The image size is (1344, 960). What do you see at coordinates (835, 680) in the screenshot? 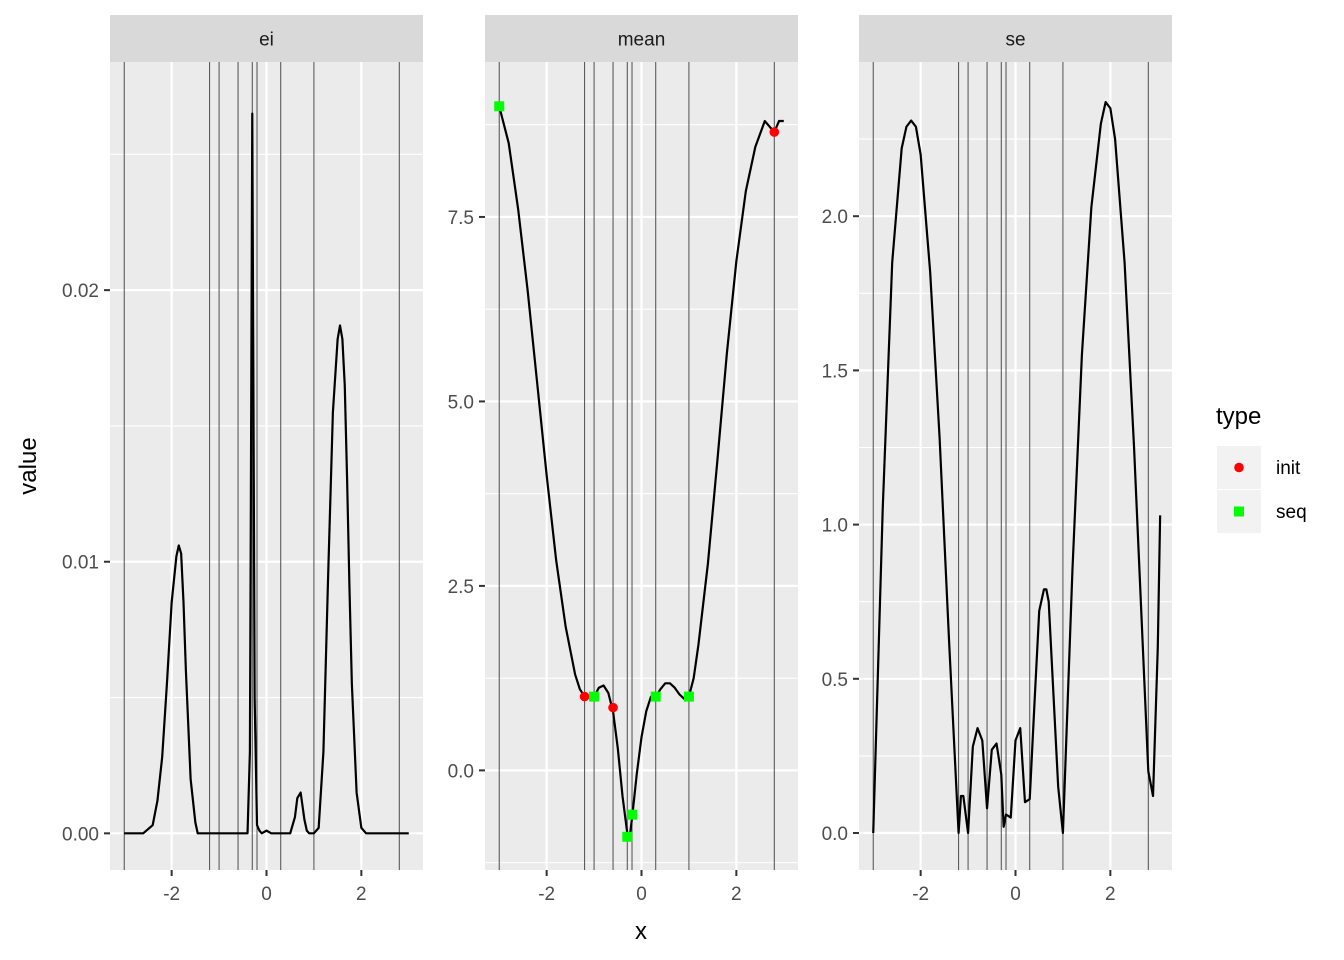
I see `y-tick-label: 0.5` at bounding box center [835, 680].